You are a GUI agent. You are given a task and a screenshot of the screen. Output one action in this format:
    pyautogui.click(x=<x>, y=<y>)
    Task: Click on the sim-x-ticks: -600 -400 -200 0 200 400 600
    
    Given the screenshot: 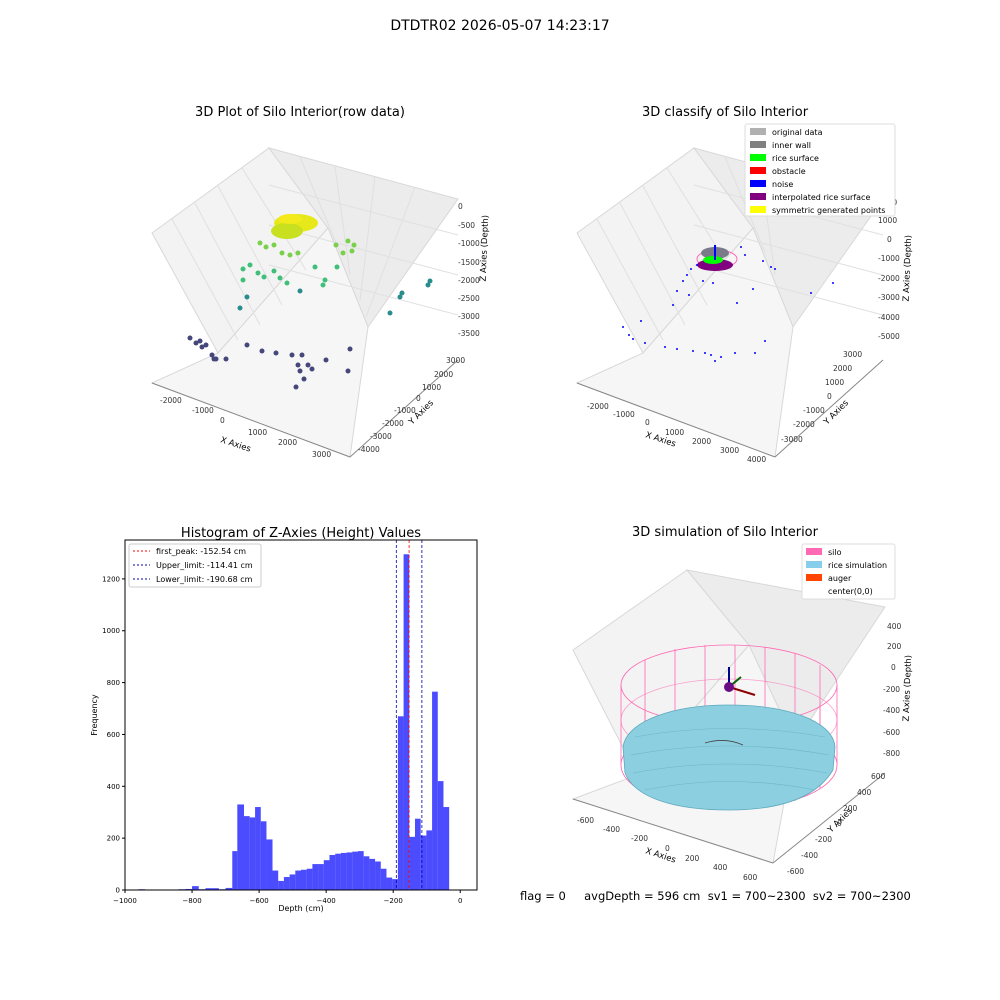 What is the action you would take?
    pyautogui.click(x=667, y=849)
    